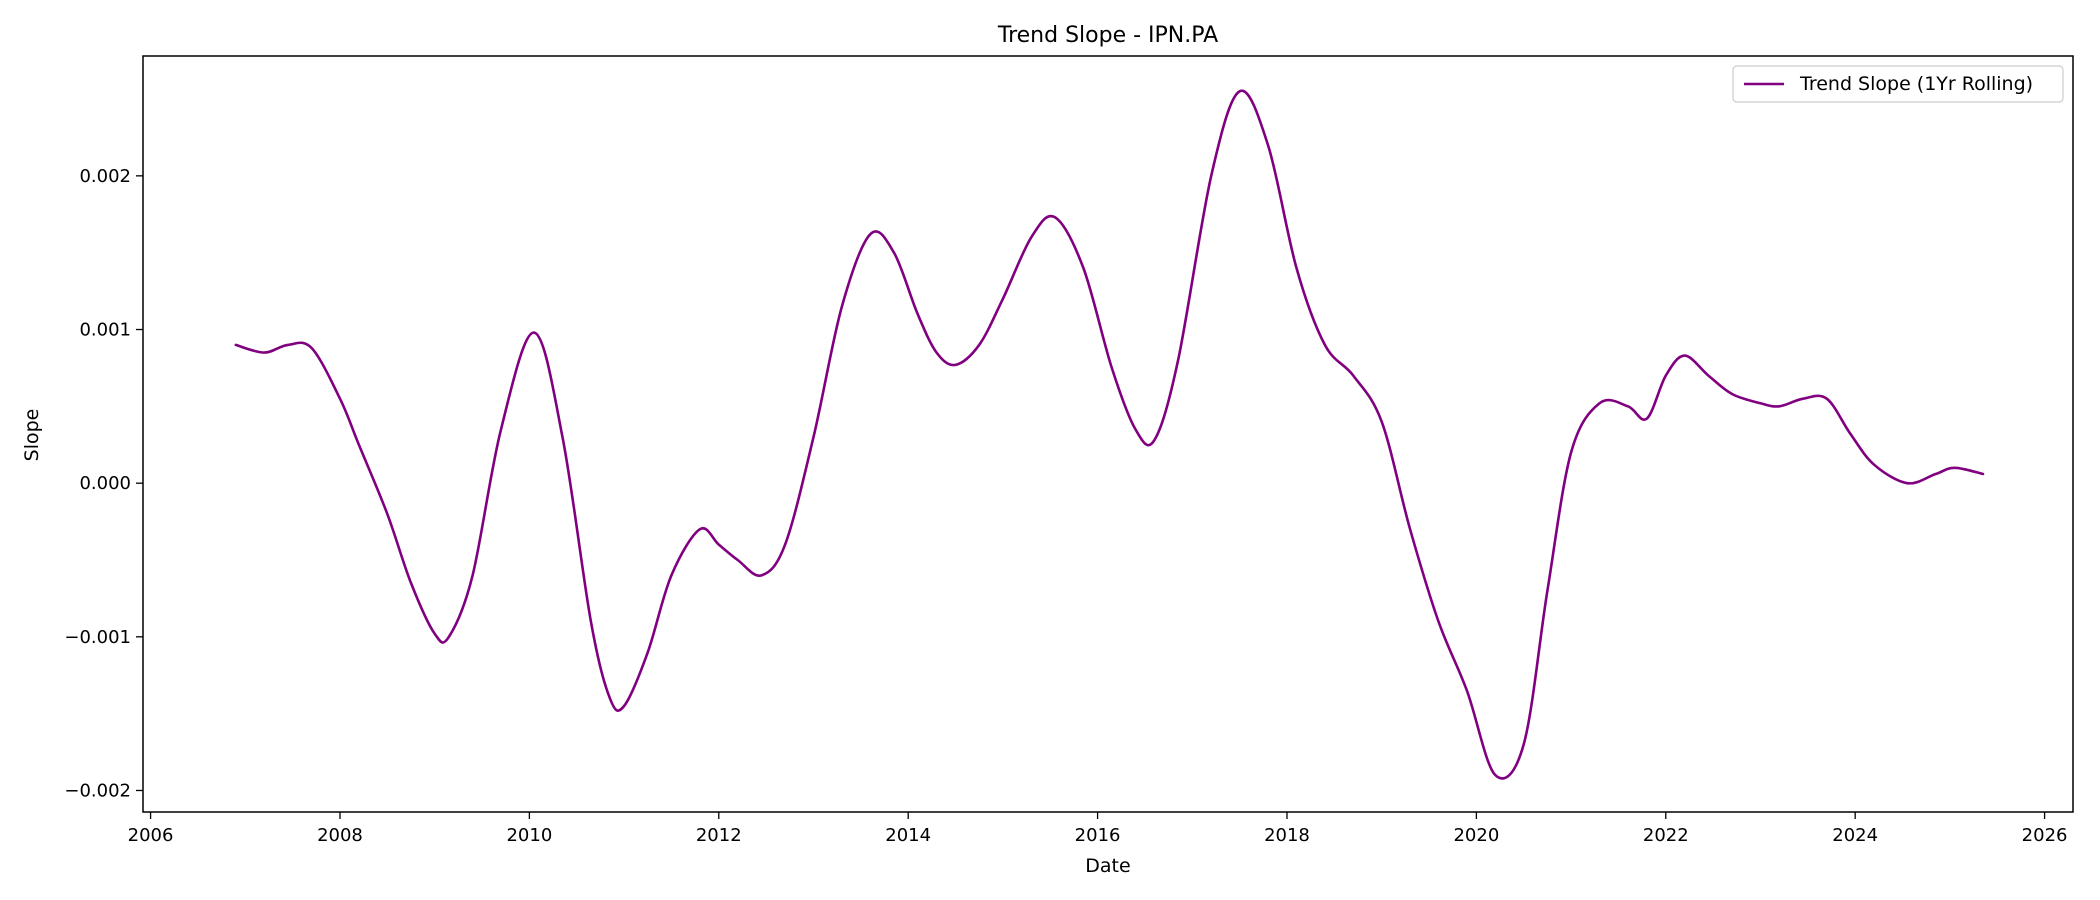  Describe the element at coordinates (151, 835) in the screenshot. I see `x-tick-label: 2006` at that location.